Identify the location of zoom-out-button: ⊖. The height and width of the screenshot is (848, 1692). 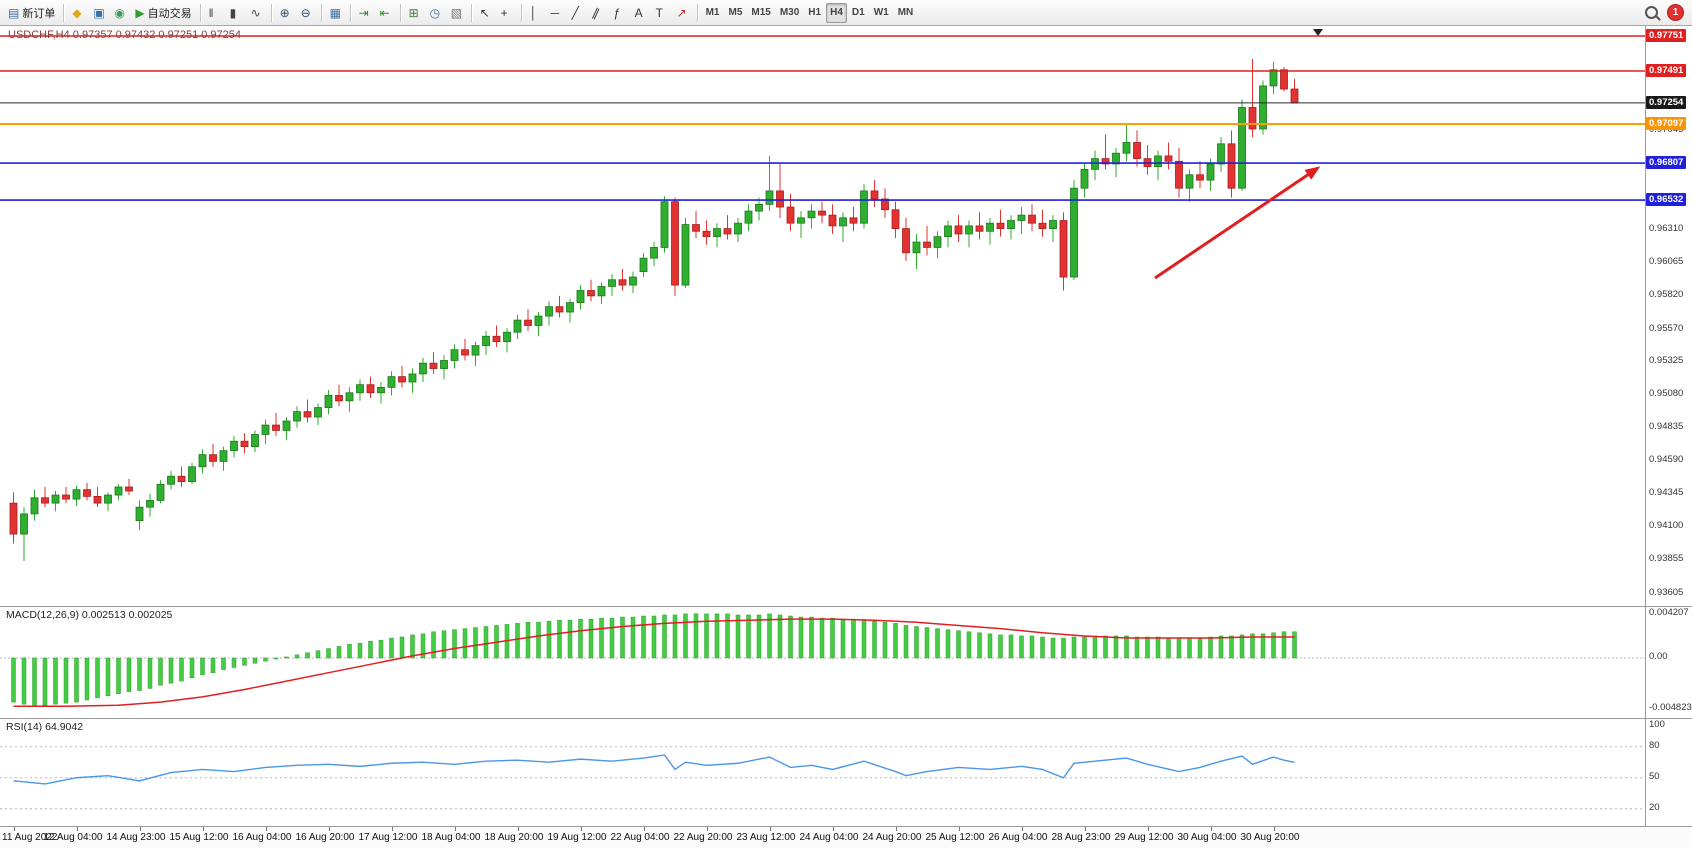
(307, 13).